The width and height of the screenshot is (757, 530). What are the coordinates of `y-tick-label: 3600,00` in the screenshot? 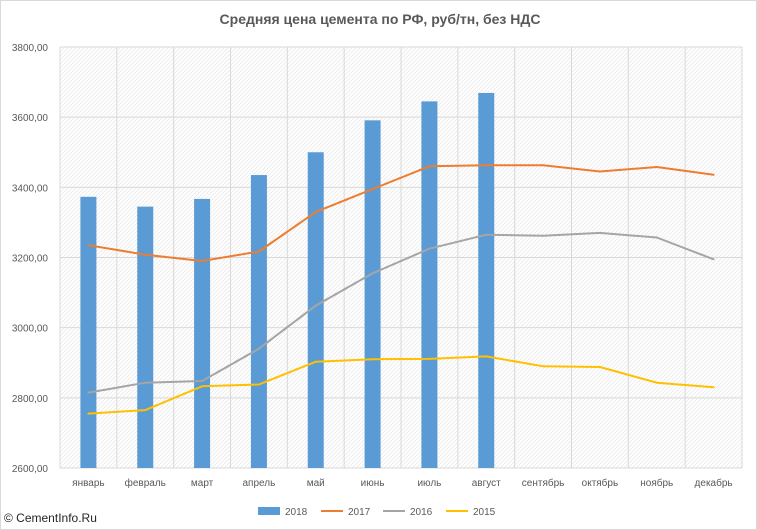 It's located at (30, 118).